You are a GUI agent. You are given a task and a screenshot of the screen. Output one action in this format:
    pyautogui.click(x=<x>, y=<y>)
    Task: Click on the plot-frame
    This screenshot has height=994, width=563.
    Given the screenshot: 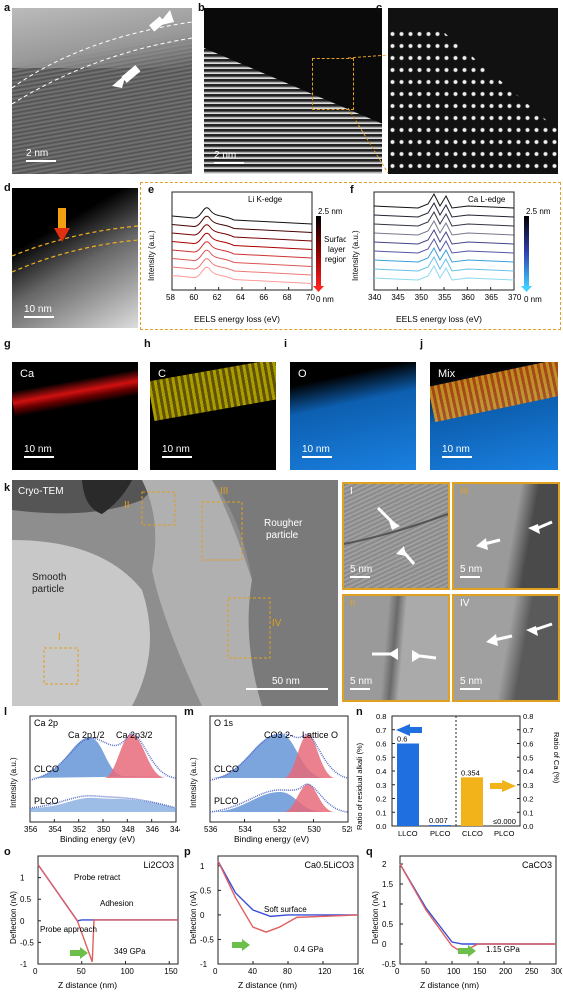 What is the action you would take?
    pyautogui.click(x=478, y=910)
    